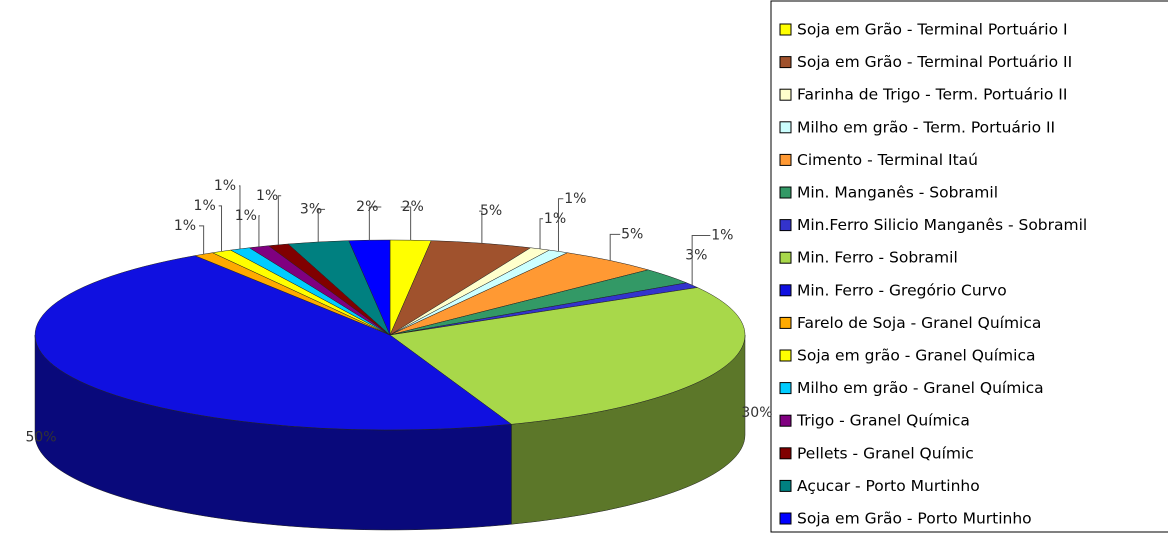  I want to click on legend-label: Soja em Grão - Terminal Portuário I, so click(932, 30).